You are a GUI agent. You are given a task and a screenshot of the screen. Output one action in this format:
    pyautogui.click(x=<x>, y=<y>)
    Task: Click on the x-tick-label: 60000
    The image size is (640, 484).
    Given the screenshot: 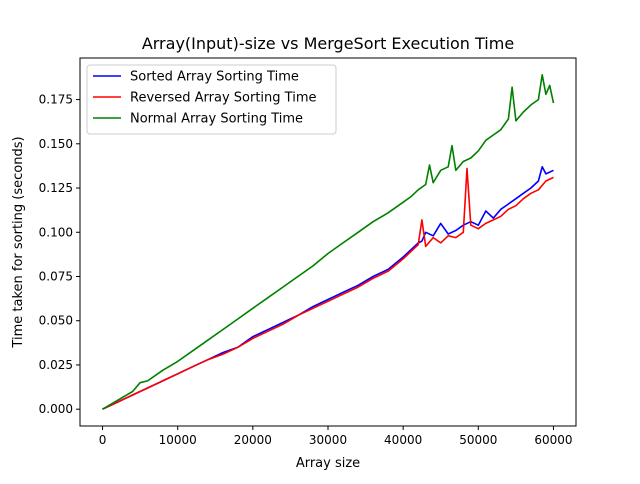 What is the action you would take?
    pyautogui.click(x=553, y=440)
    